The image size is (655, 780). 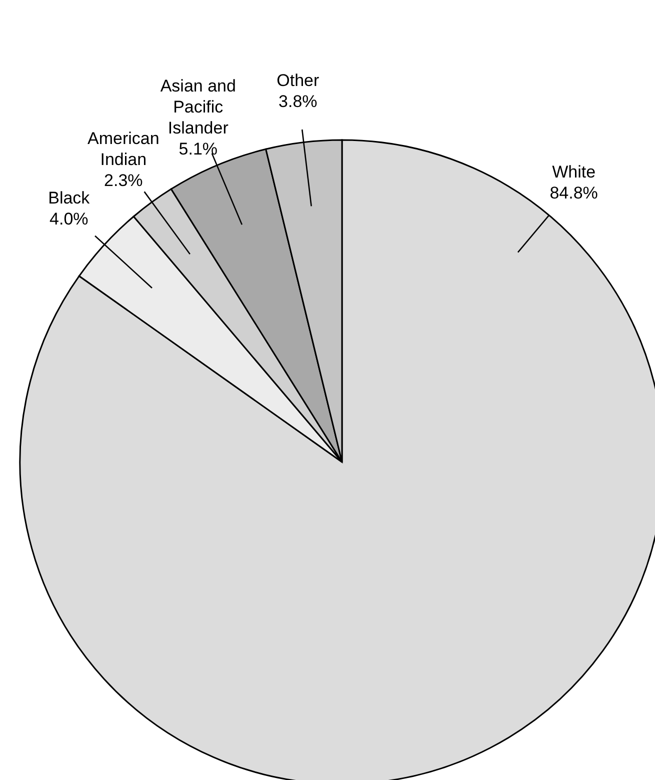 I want to click on slice-label: Black, so click(x=69, y=198).